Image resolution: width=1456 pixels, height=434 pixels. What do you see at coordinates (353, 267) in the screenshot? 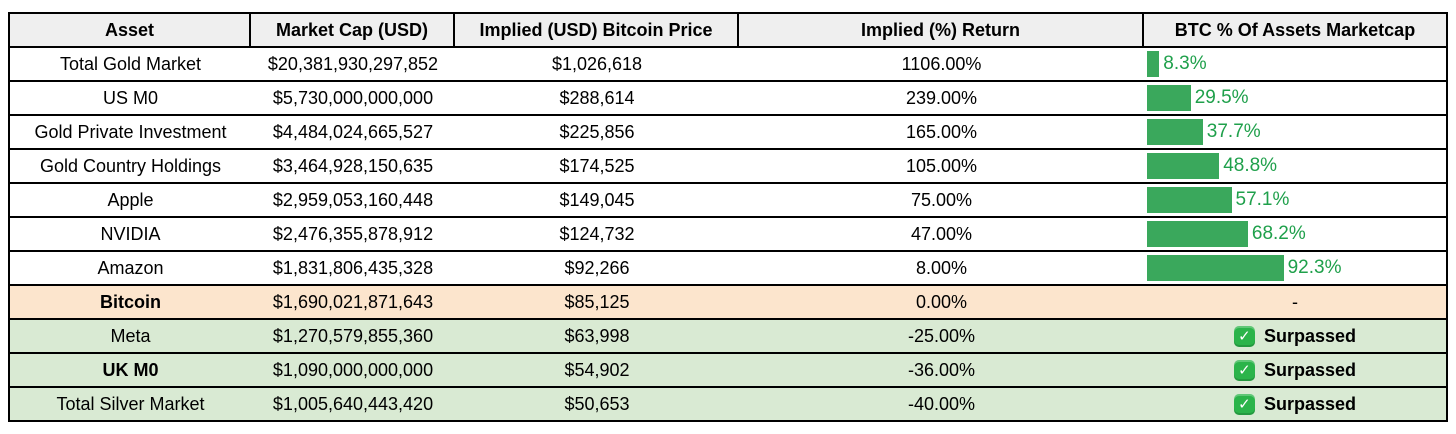
I see `cell-market-cap: $1,831,806,435,328` at bounding box center [353, 267].